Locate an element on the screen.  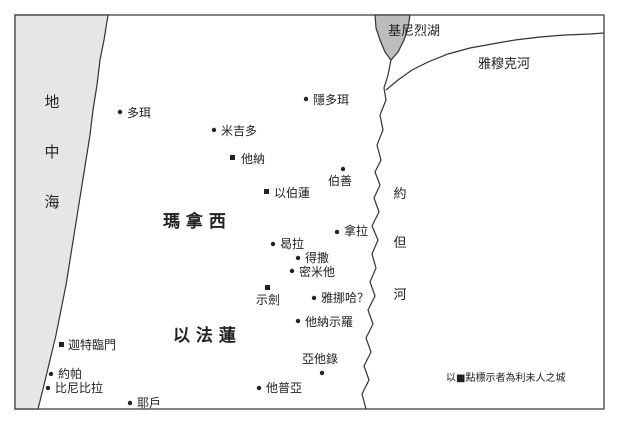
legend-text: 以■點標示者為利未人之城 is located at coordinates (505, 377).